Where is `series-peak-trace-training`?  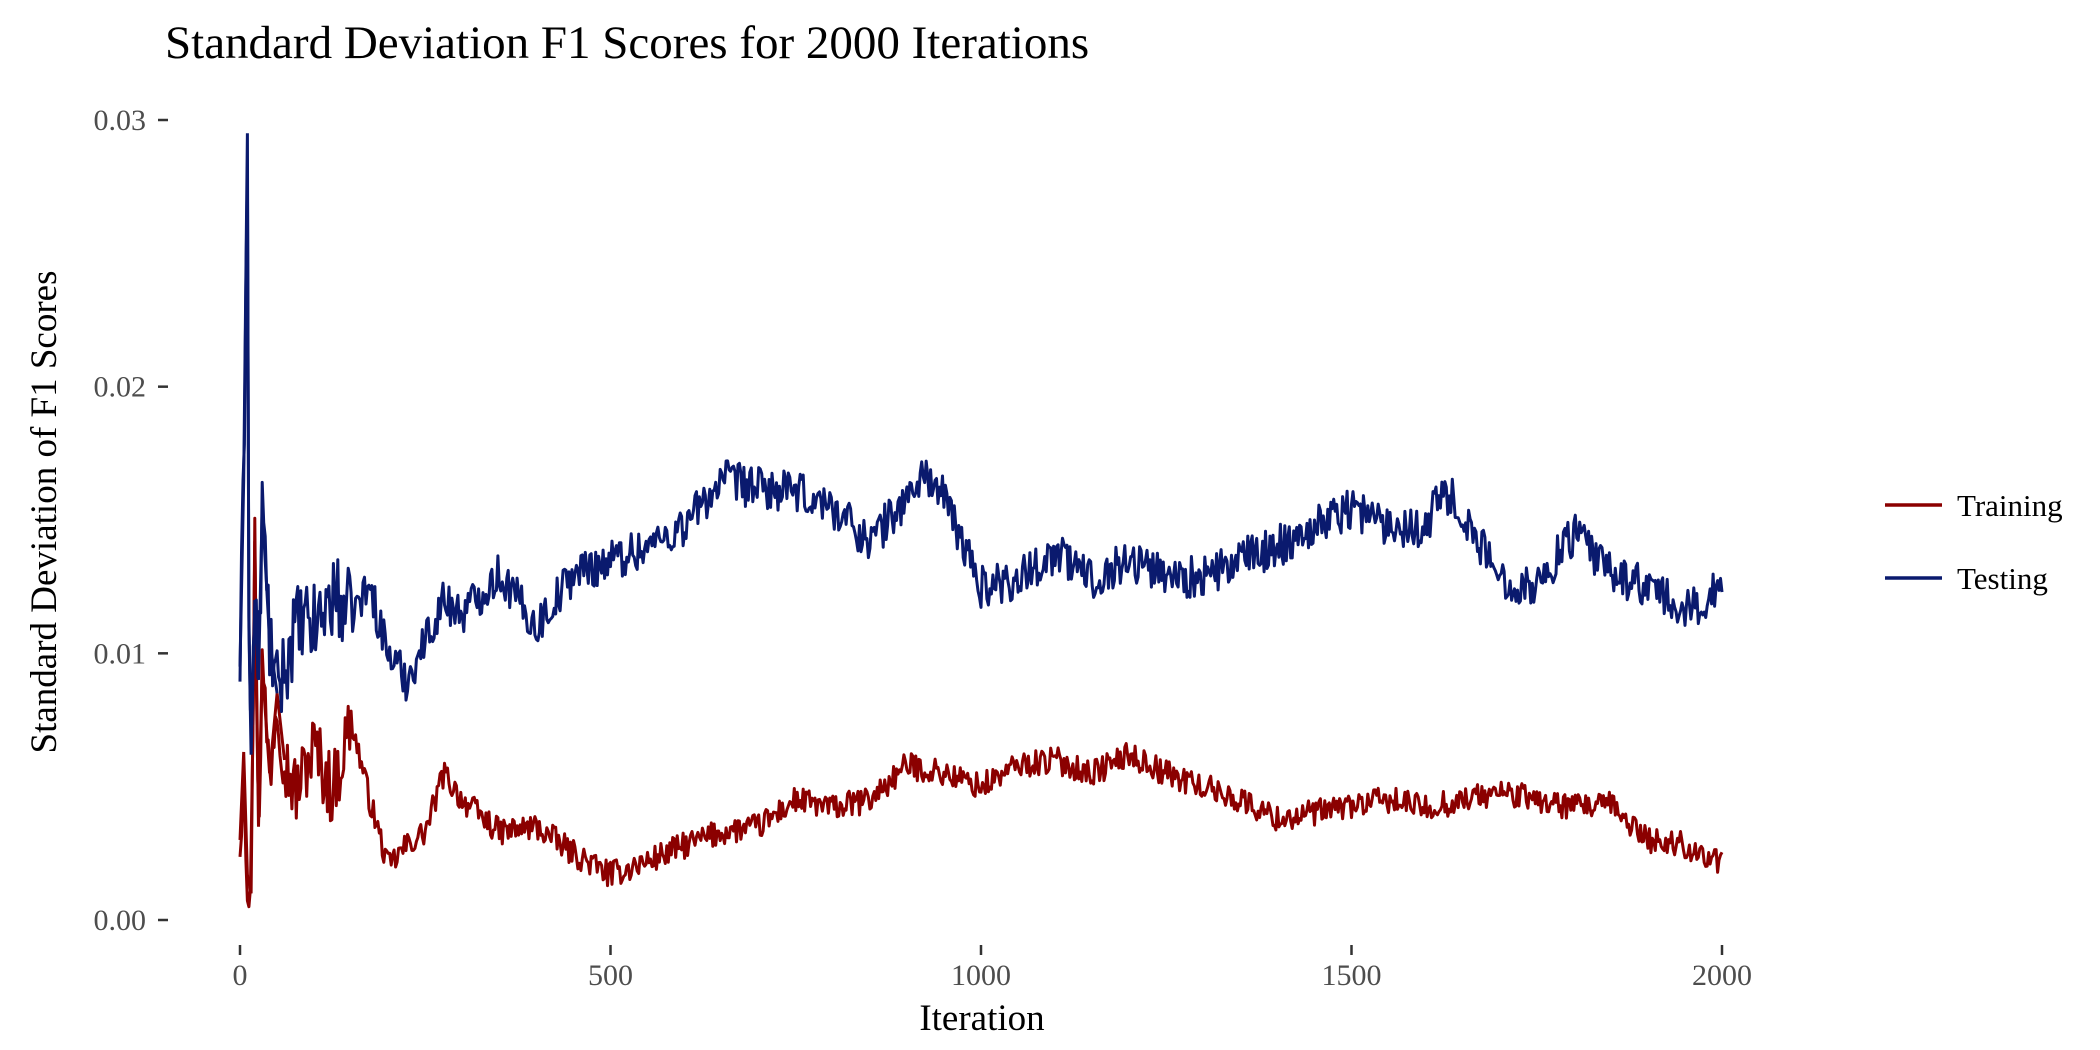
series-peak-trace-training is located at coordinates (262, 717).